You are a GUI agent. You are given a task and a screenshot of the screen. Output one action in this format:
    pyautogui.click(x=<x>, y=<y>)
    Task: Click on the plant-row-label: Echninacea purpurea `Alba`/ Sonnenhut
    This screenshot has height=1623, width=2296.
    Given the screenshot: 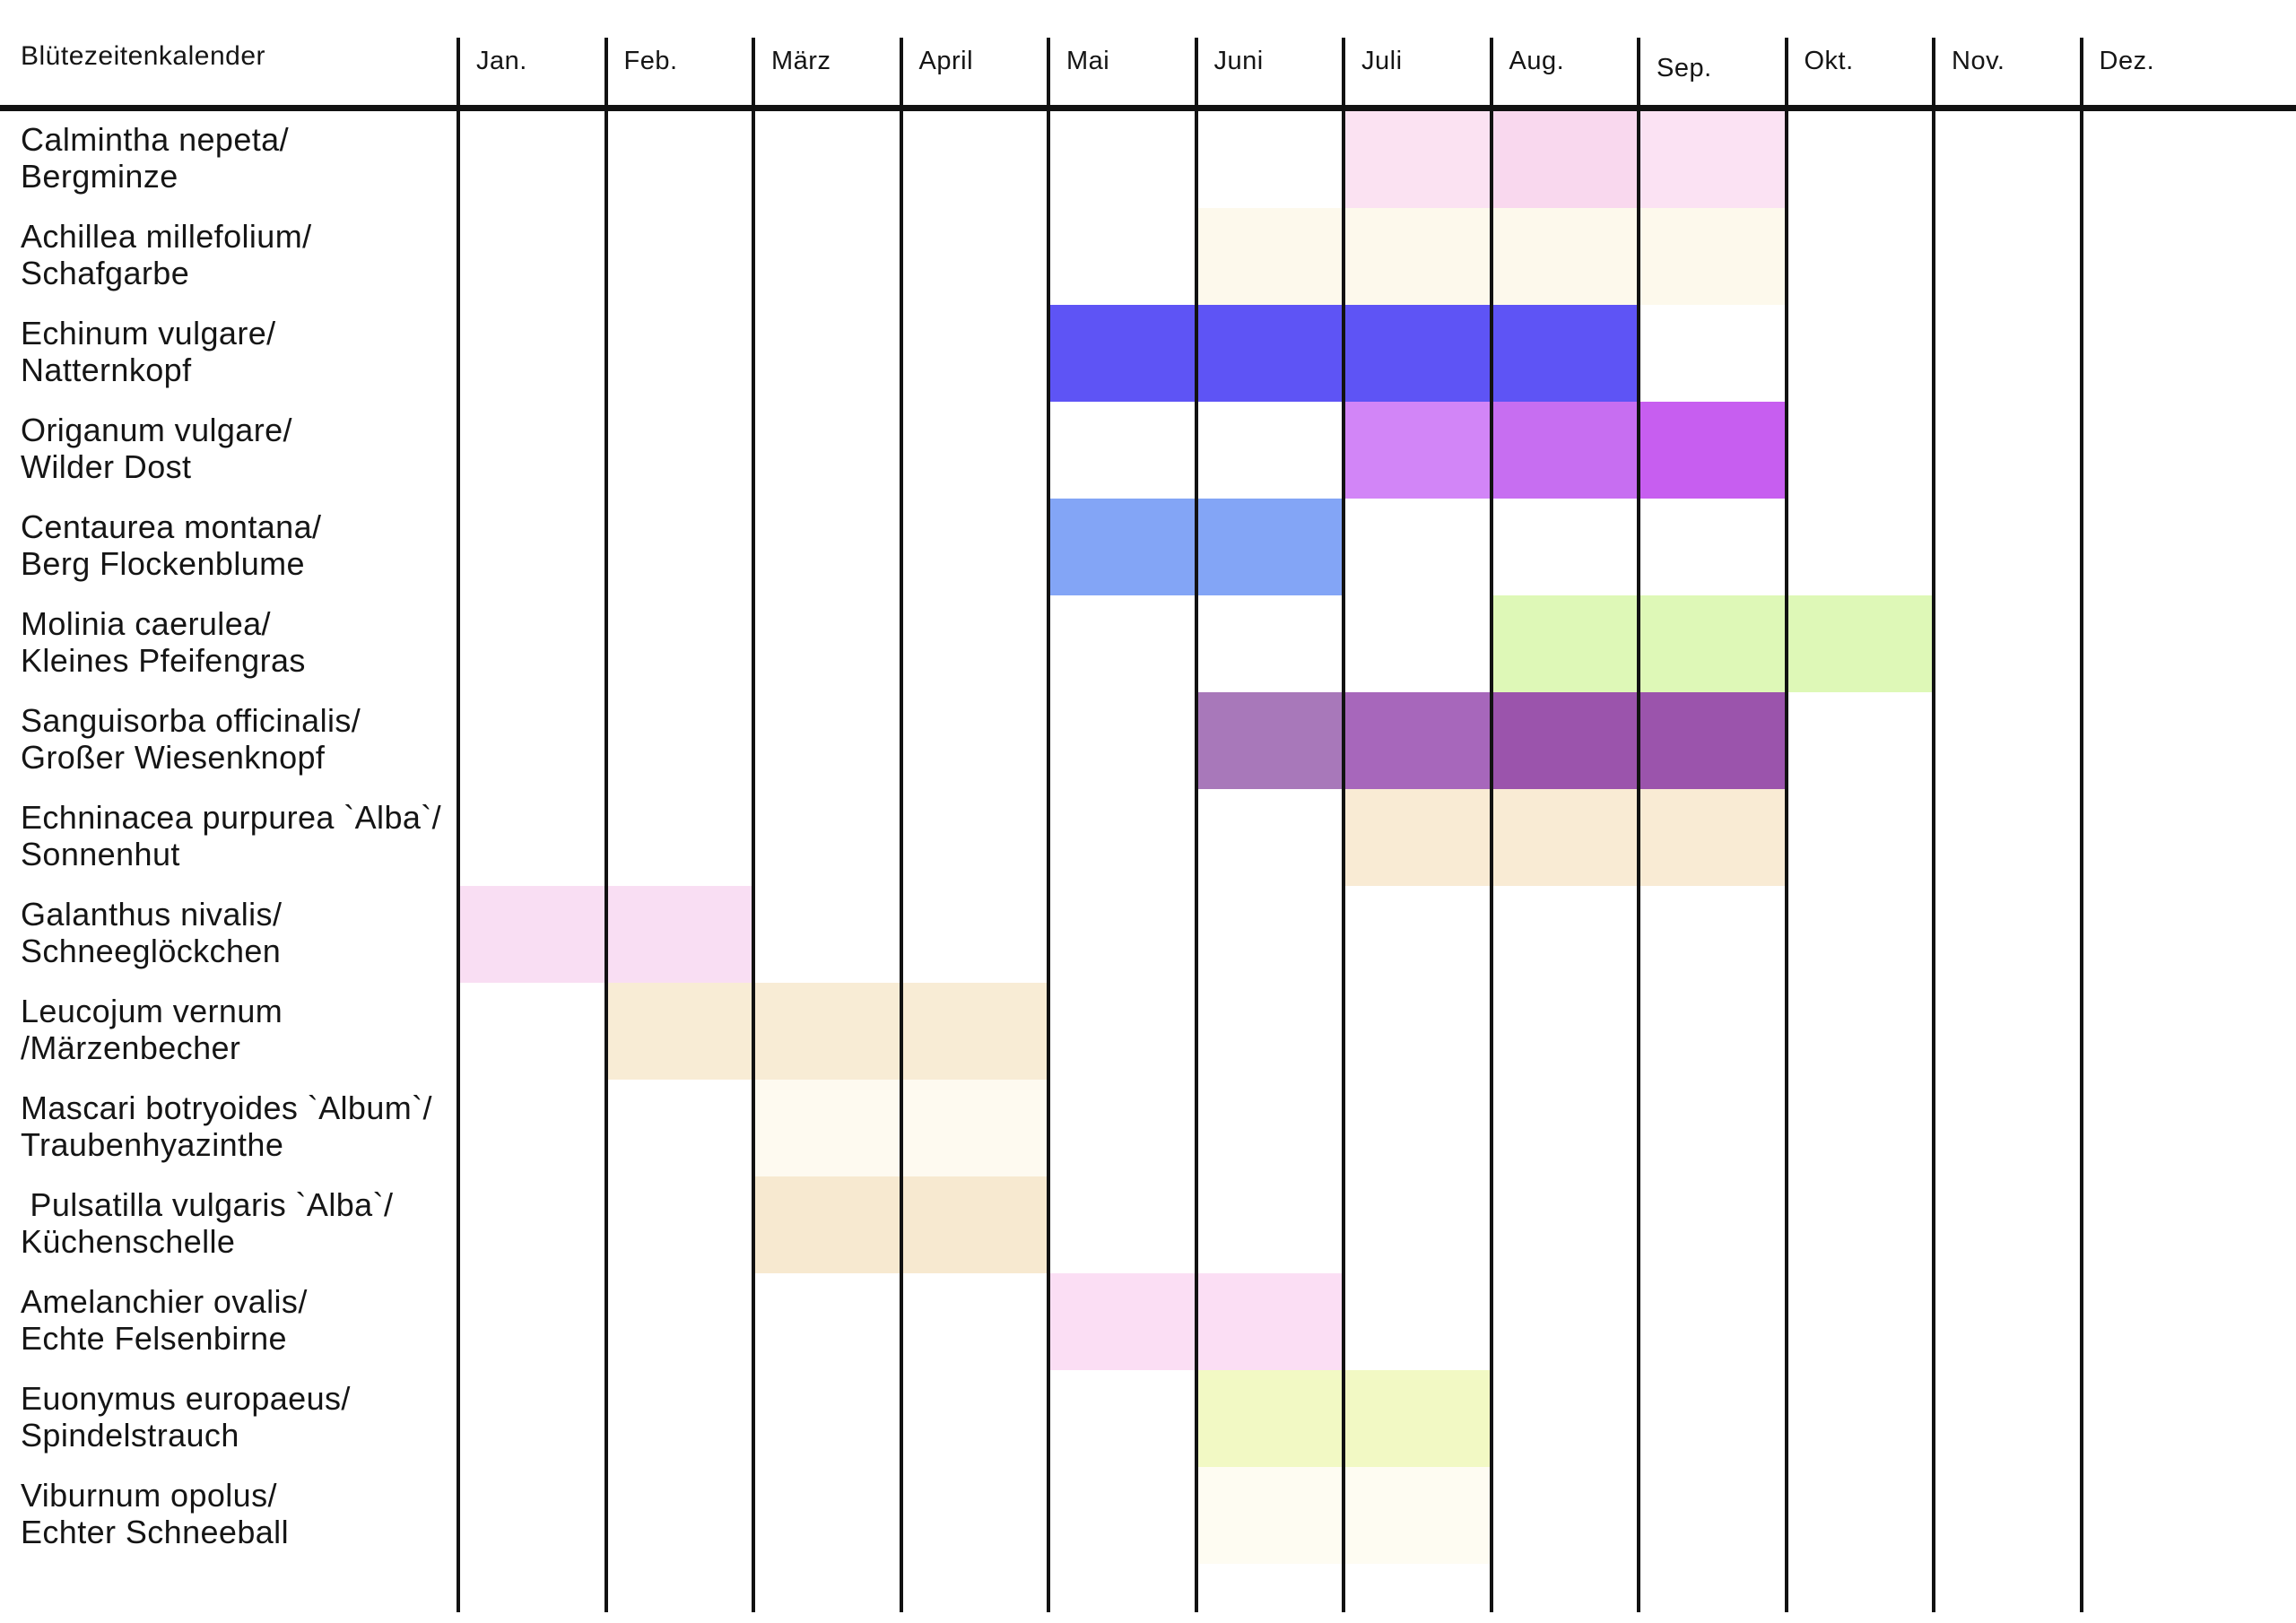 What is the action you would take?
    pyautogui.click(x=231, y=835)
    